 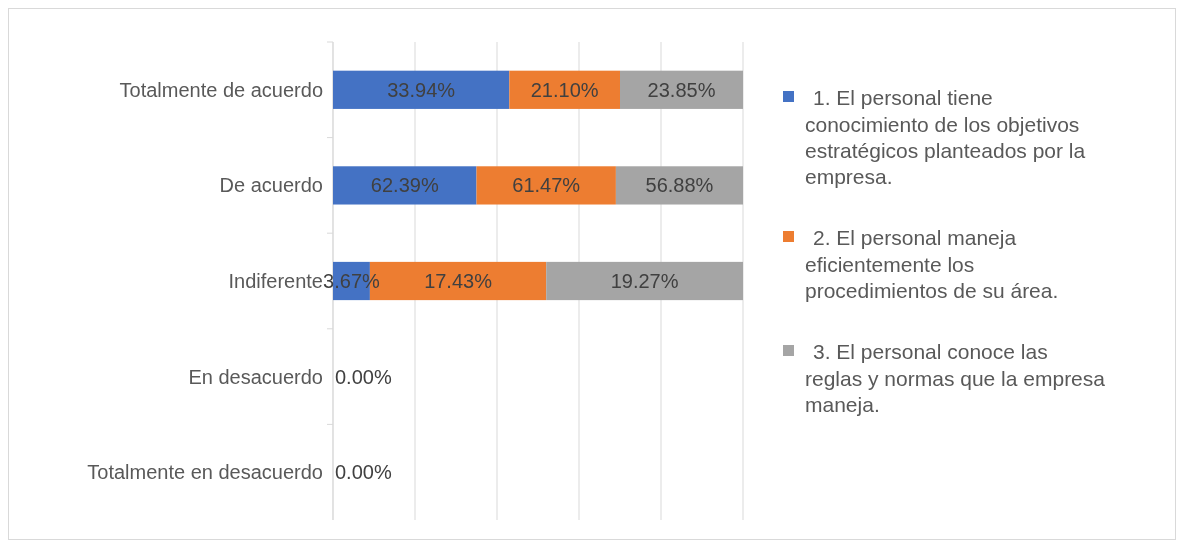 I want to click on annotation: 61.47%, so click(x=546, y=185).